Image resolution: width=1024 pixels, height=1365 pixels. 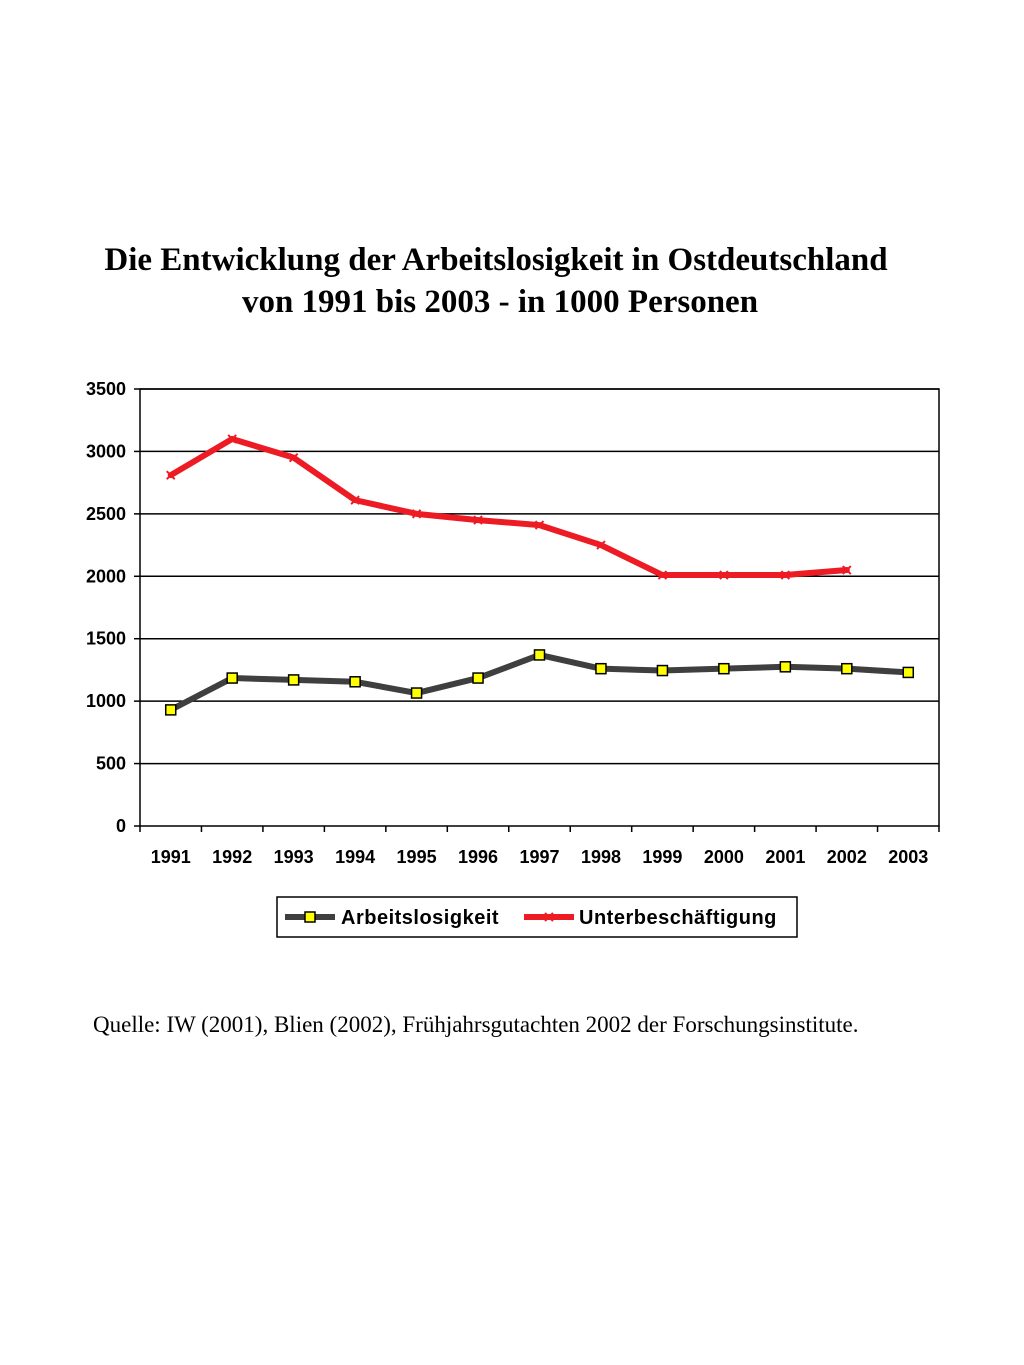 What do you see at coordinates (111, 764) in the screenshot?
I see `y-tick-label: 500` at bounding box center [111, 764].